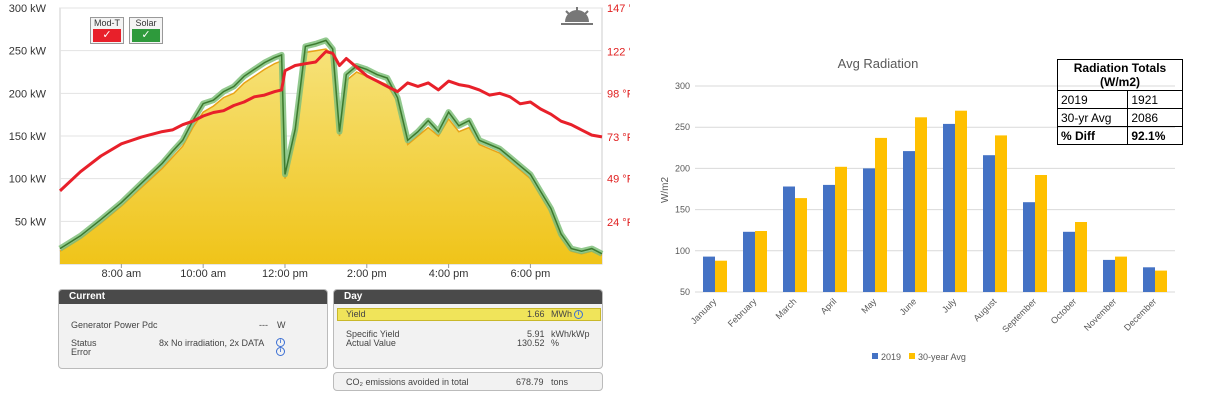 The image size is (1208, 410). Describe the element at coordinates (1120, 75) in the screenshot. I see `totals-title: Radiation Totals (W/m2)` at that location.